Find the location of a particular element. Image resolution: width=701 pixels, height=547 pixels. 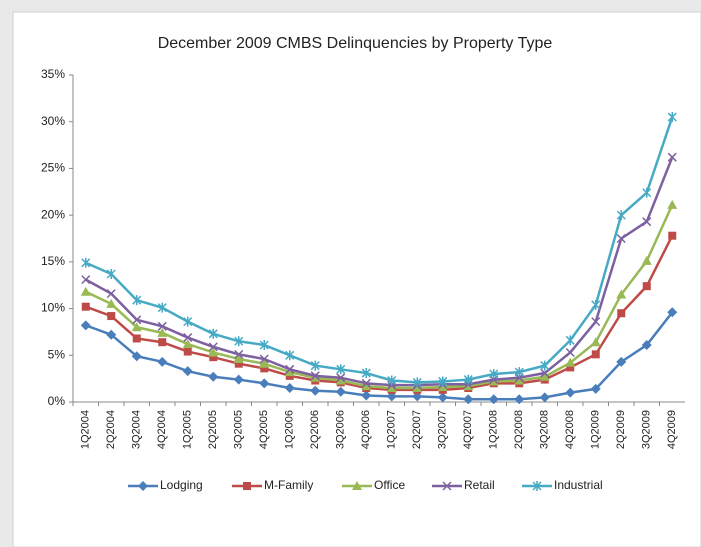

x-tick-label: 3Q2005 is located at coordinates (239, 429).